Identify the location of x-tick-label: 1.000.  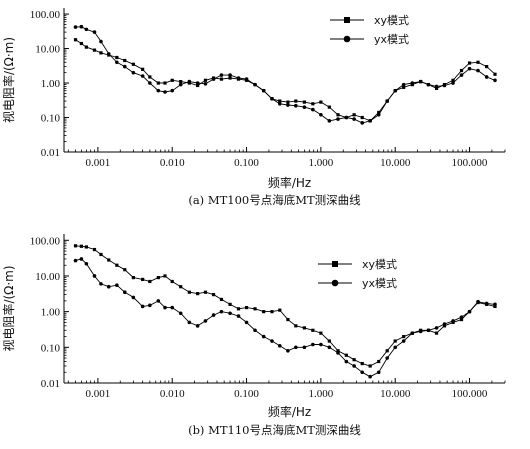
(321, 394).